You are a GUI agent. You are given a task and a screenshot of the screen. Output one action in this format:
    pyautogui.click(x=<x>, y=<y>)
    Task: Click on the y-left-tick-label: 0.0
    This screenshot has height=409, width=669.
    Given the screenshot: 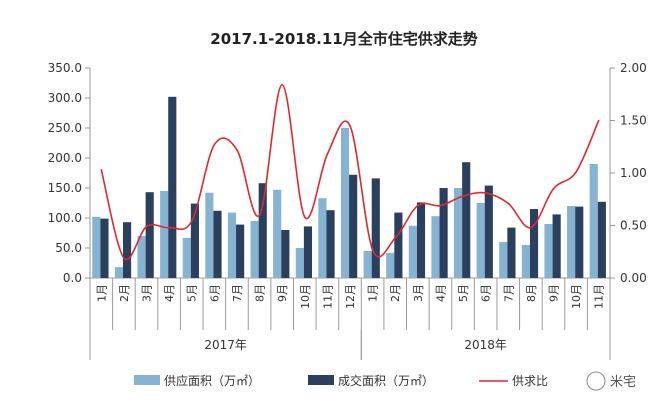 What is the action you would take?
    pyautogui.click(x=72, y=278)
    